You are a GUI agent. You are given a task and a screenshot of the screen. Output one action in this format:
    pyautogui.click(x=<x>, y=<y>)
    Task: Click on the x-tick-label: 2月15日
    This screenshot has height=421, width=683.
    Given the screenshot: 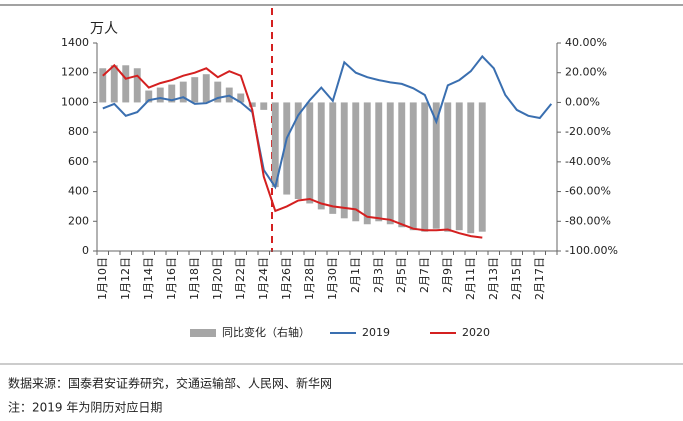 What is the action you would take?
    pyautogui.click(x=516, y=278)
    